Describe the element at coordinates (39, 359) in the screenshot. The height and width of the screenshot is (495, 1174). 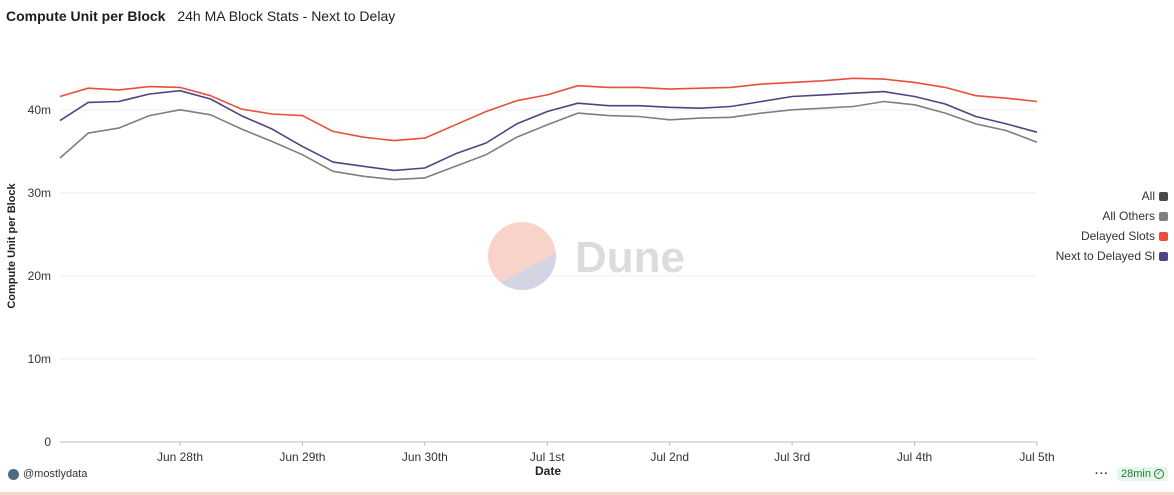
I see `y-tick-label: 10m` at that location.